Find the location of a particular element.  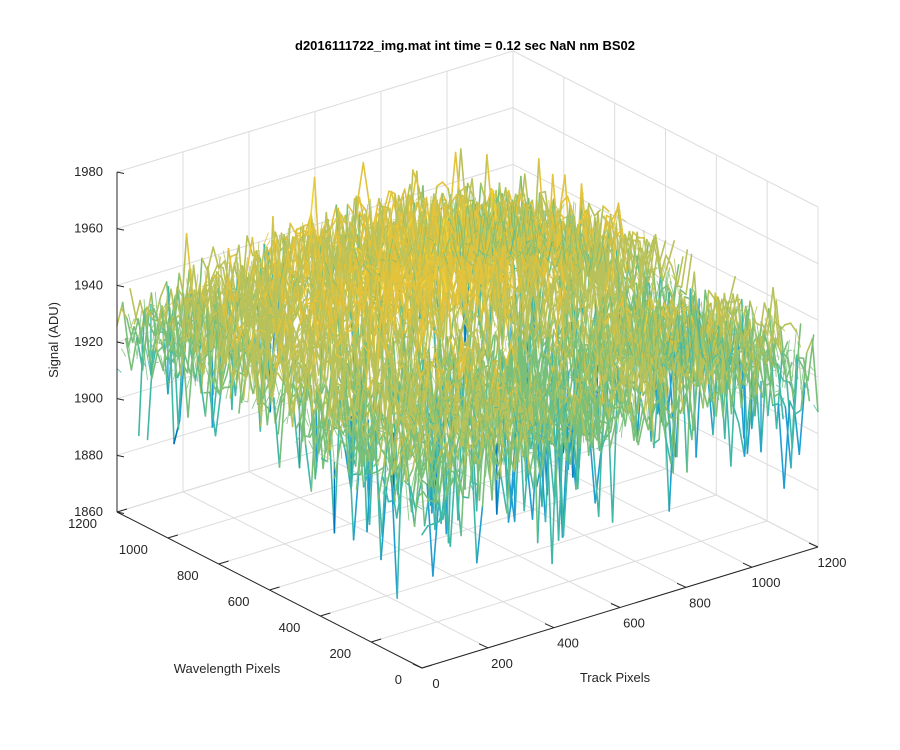

floor-grid-line is located at coordinates (467, 529).